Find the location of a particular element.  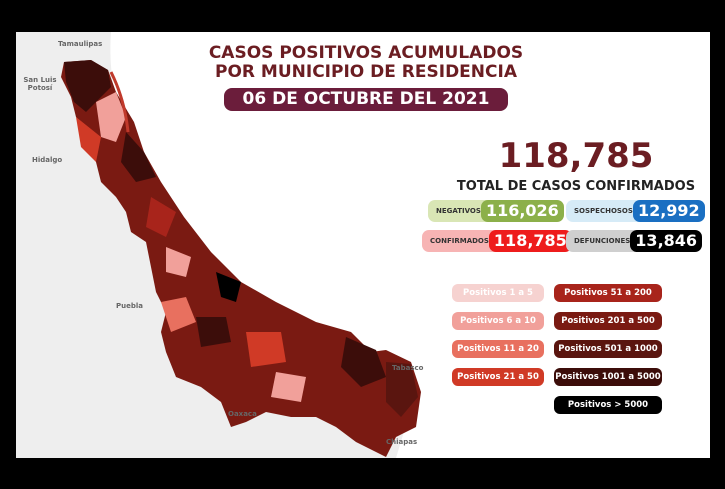

state-label-oaxaca: Oaxaca is located at coordinates (242, 414).